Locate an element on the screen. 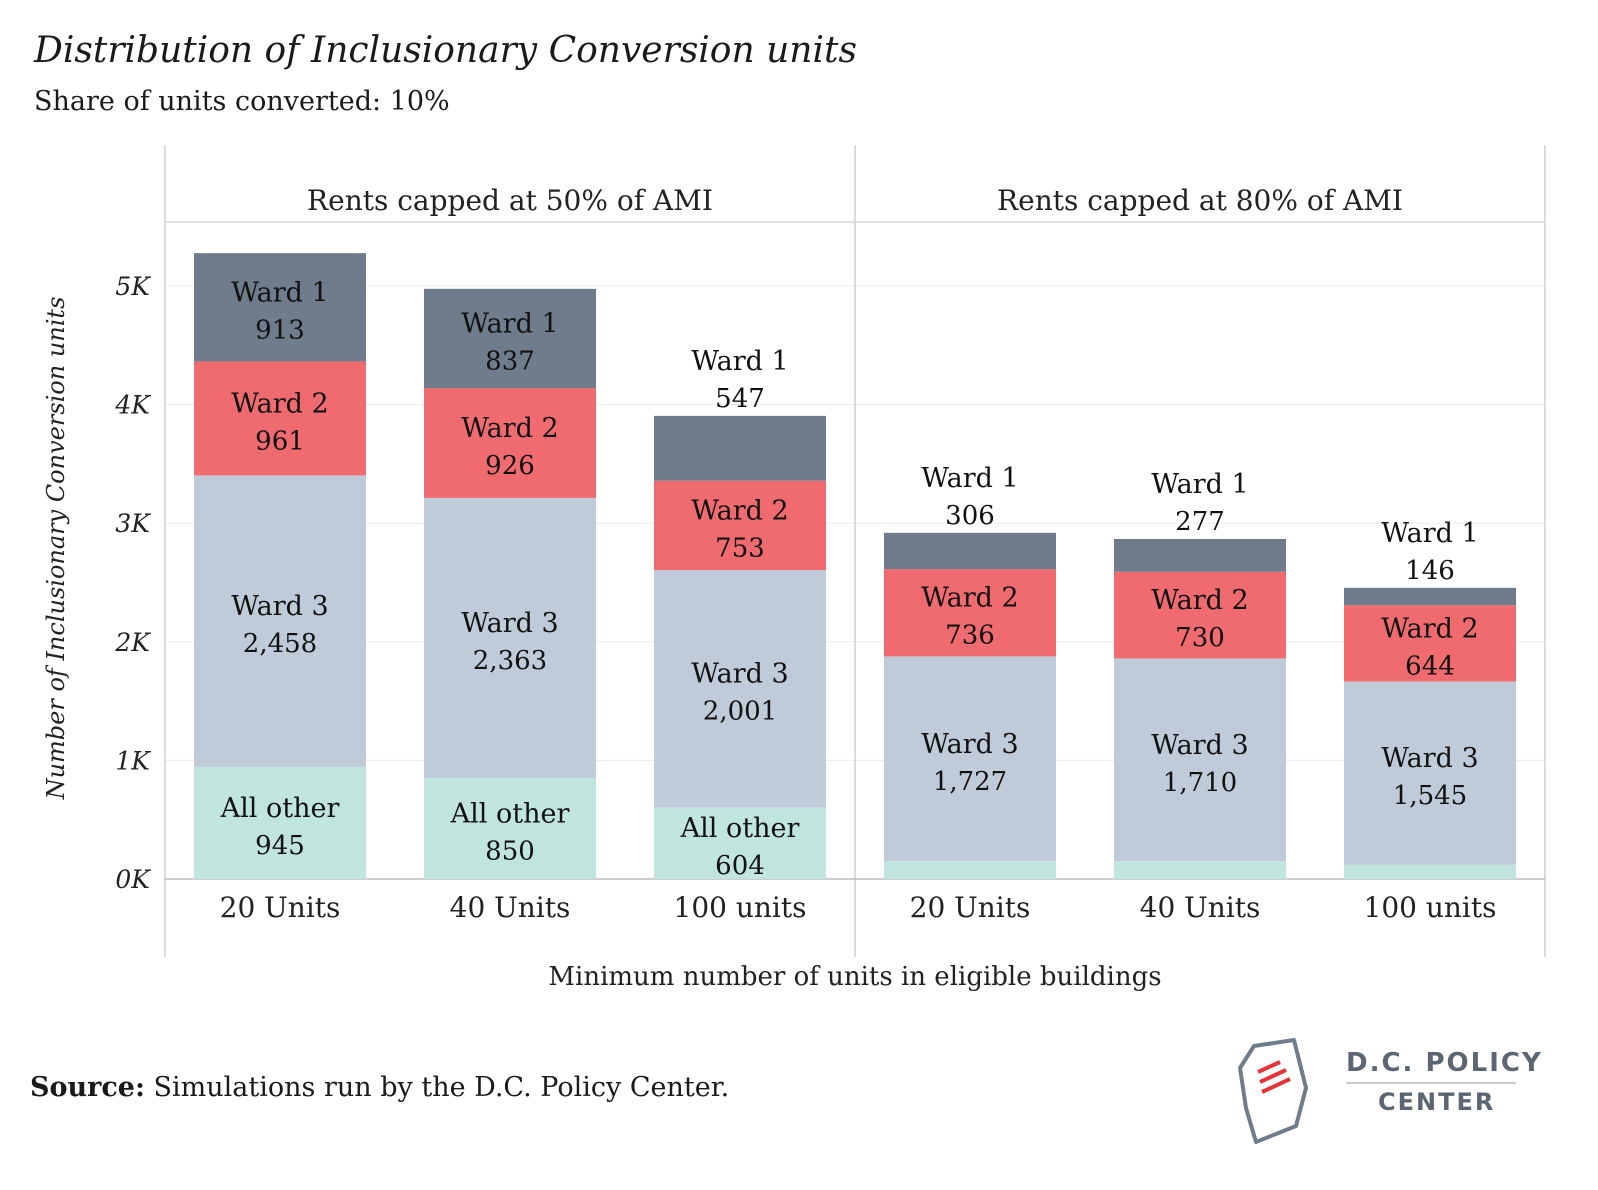 Image resolution: width=1598 pixels, height=1190 pixels. y-tick-label: 3K is located at coordinates (133, 523).